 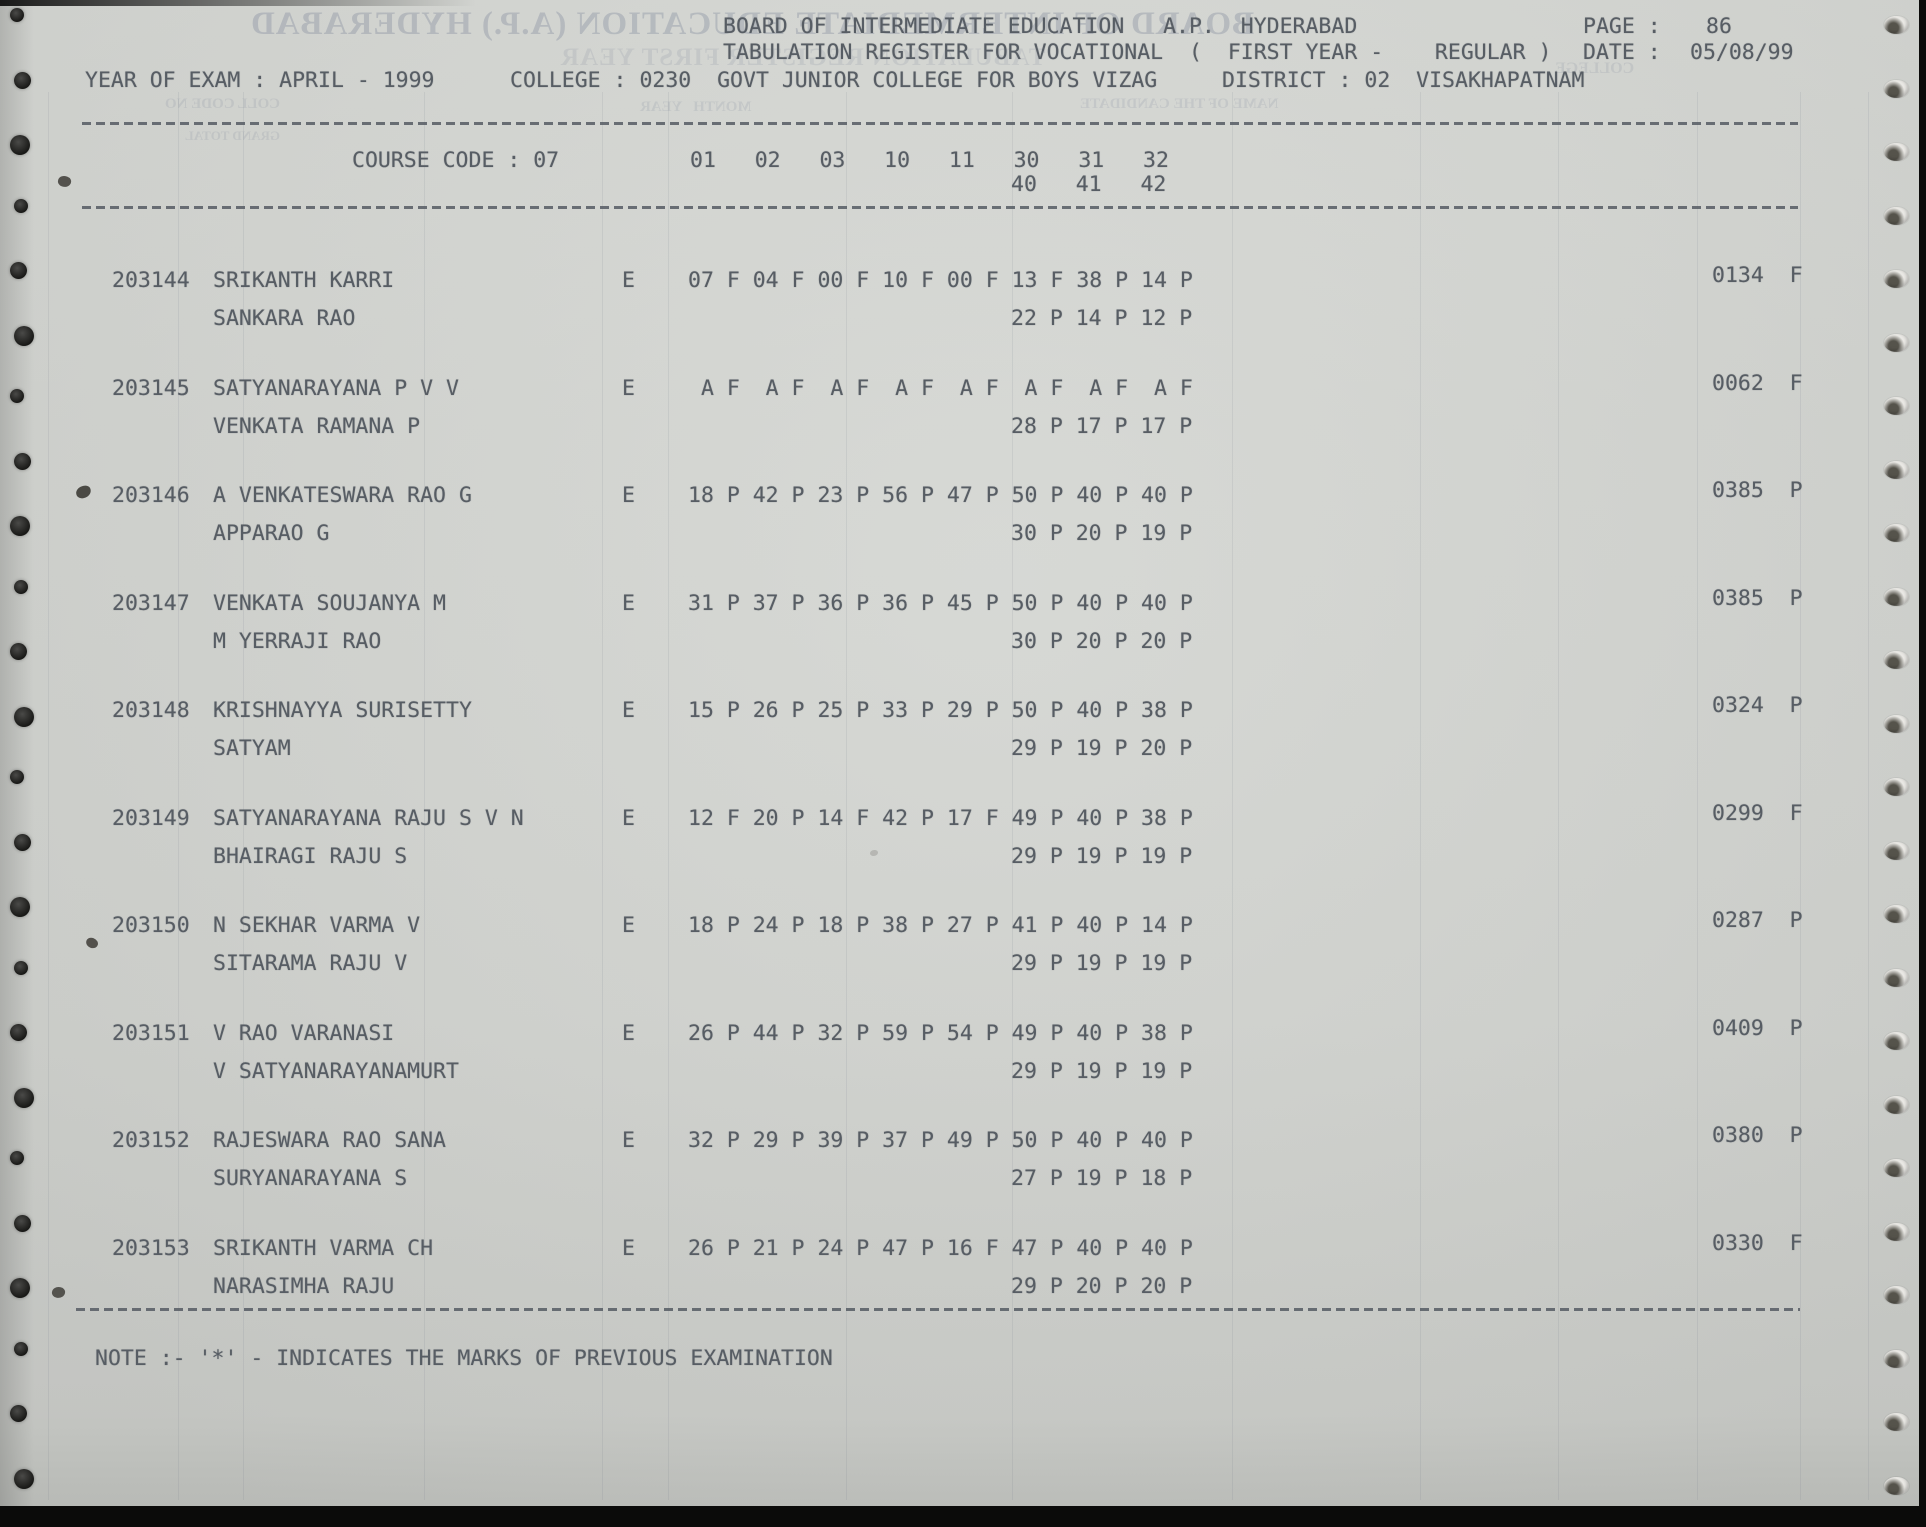 What do you see at coordinates (456, 160) in the screenshot?
I see `course-code-label: COURSE CODE : 07` at bounding box center [456, 160].